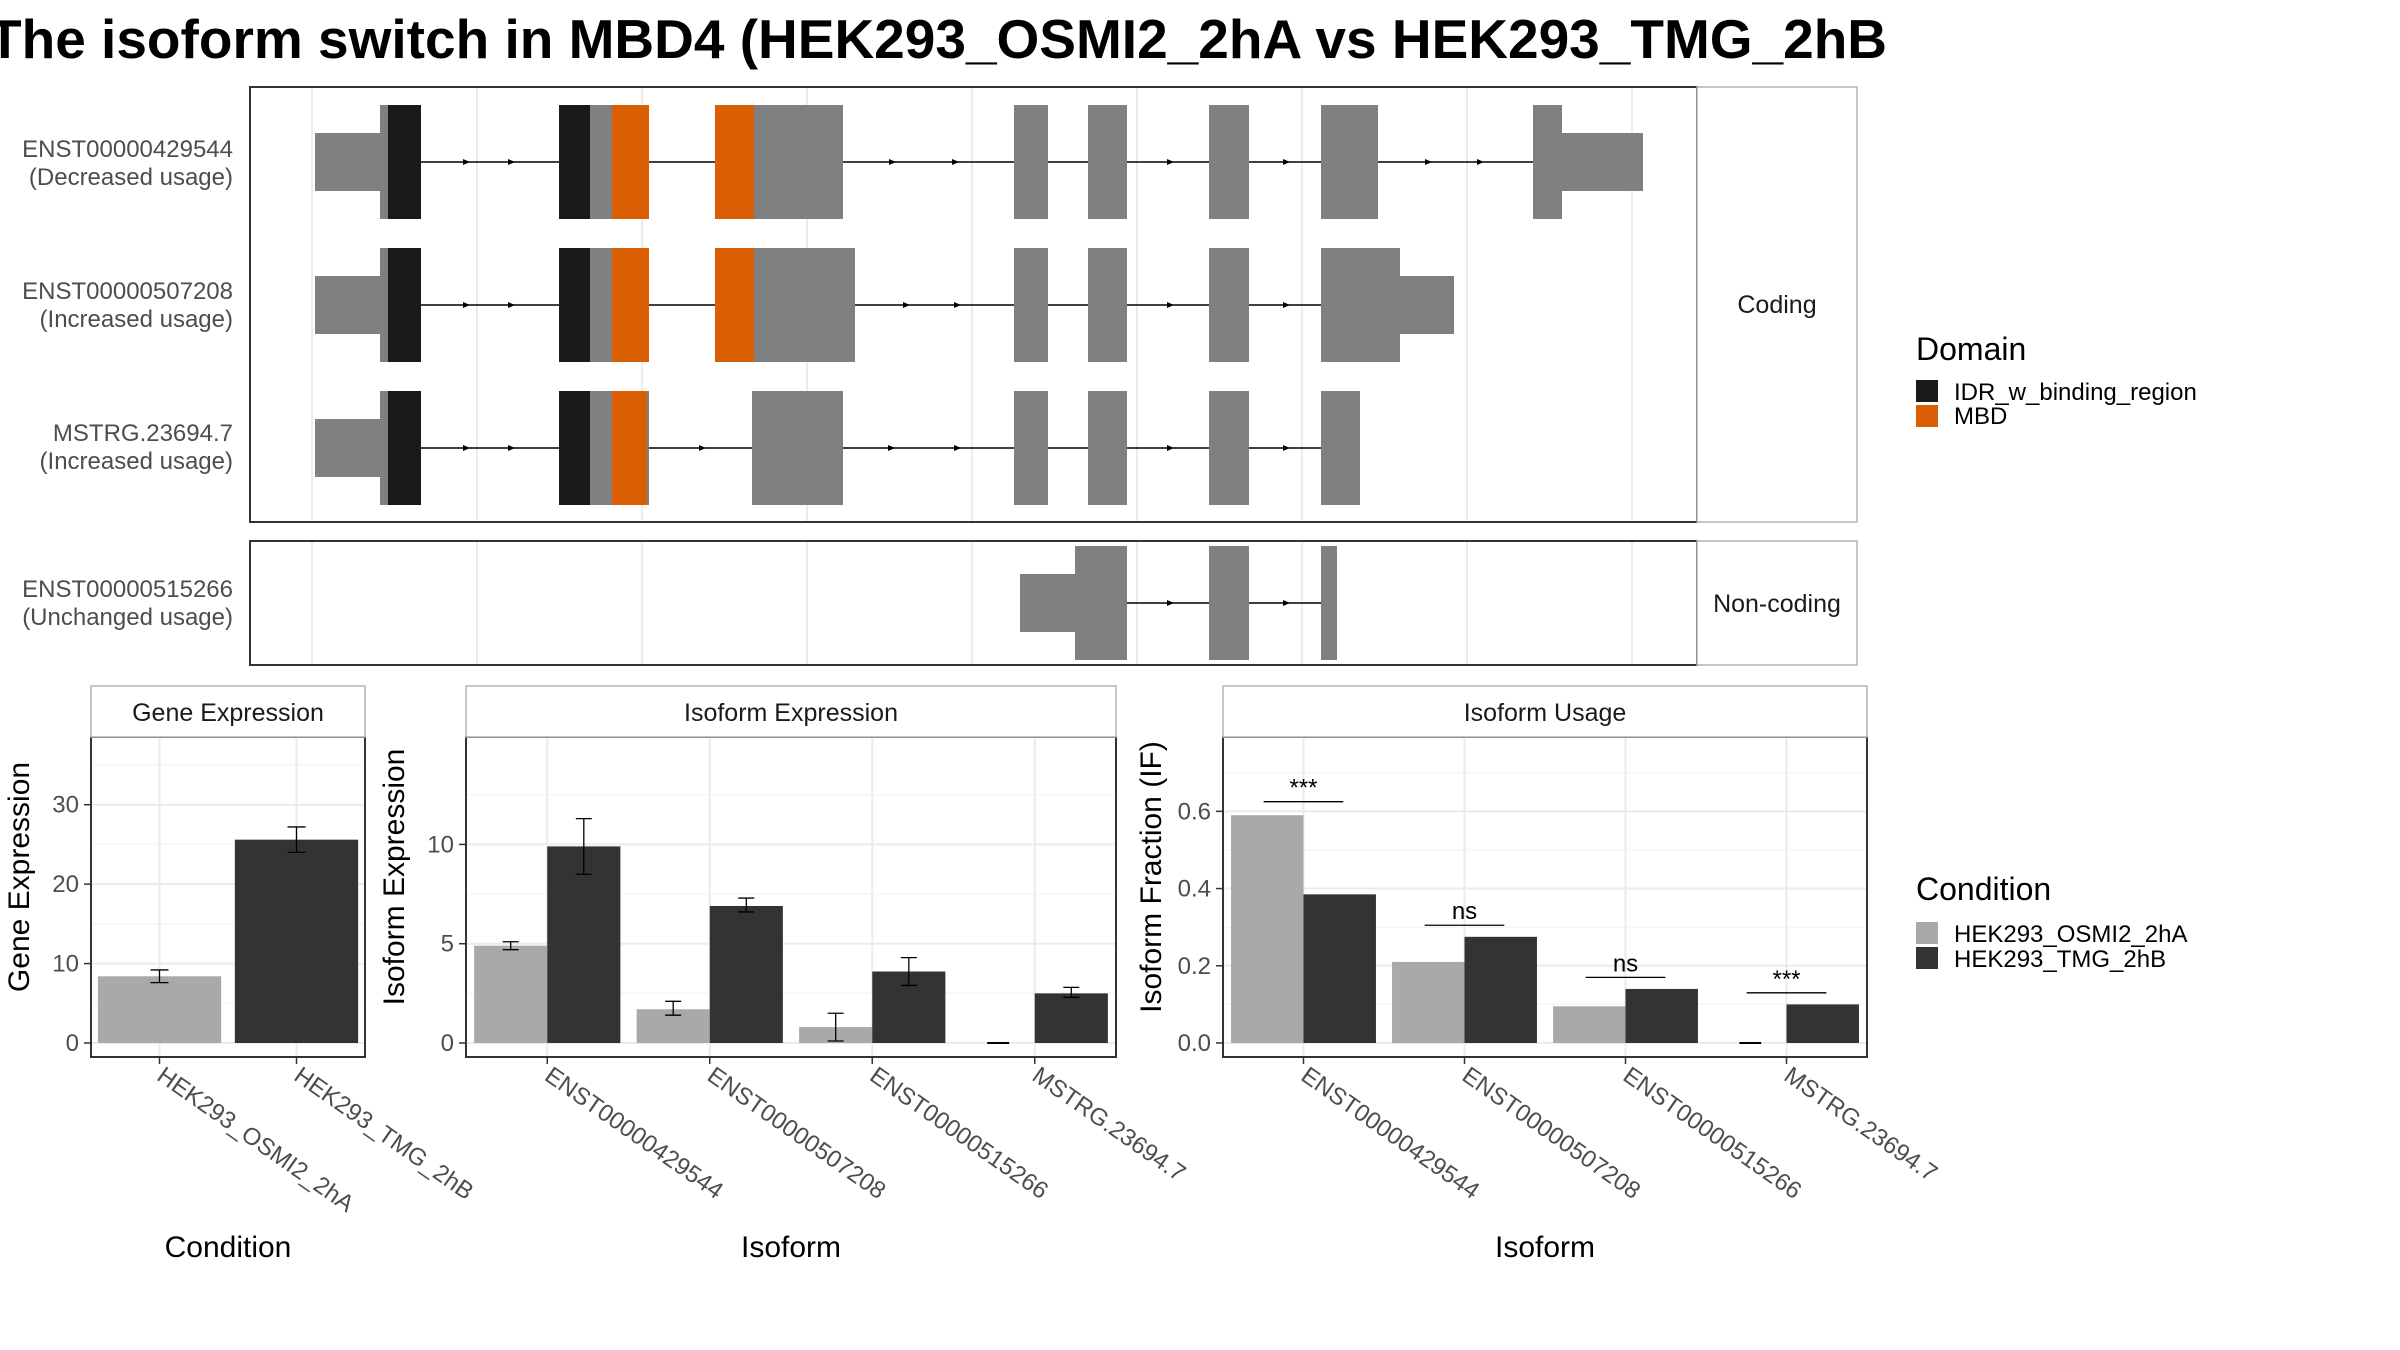 The width and height of the screenshot is (2400, 1350). What do you see at coordinates (1194, 811) in the screenshot?
I see `y-tick-label: 0.6` at bounding box center [1194, 811].